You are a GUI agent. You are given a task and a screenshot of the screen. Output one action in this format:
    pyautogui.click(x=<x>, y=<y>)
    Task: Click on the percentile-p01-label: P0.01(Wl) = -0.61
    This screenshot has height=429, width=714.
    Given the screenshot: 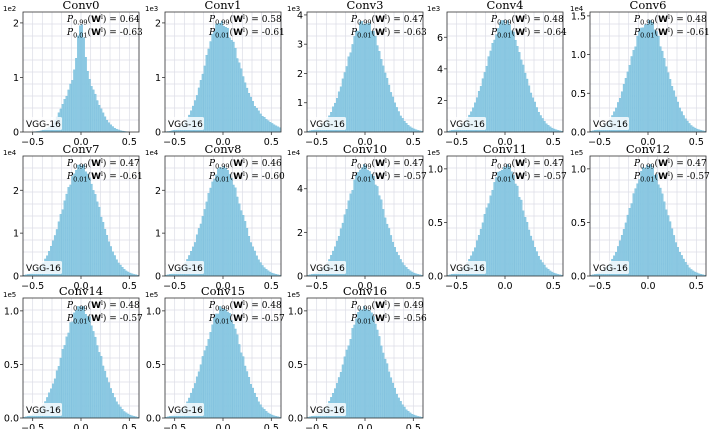 What is the action you would take?
    pyautogui.click(x=671, y=33)
    